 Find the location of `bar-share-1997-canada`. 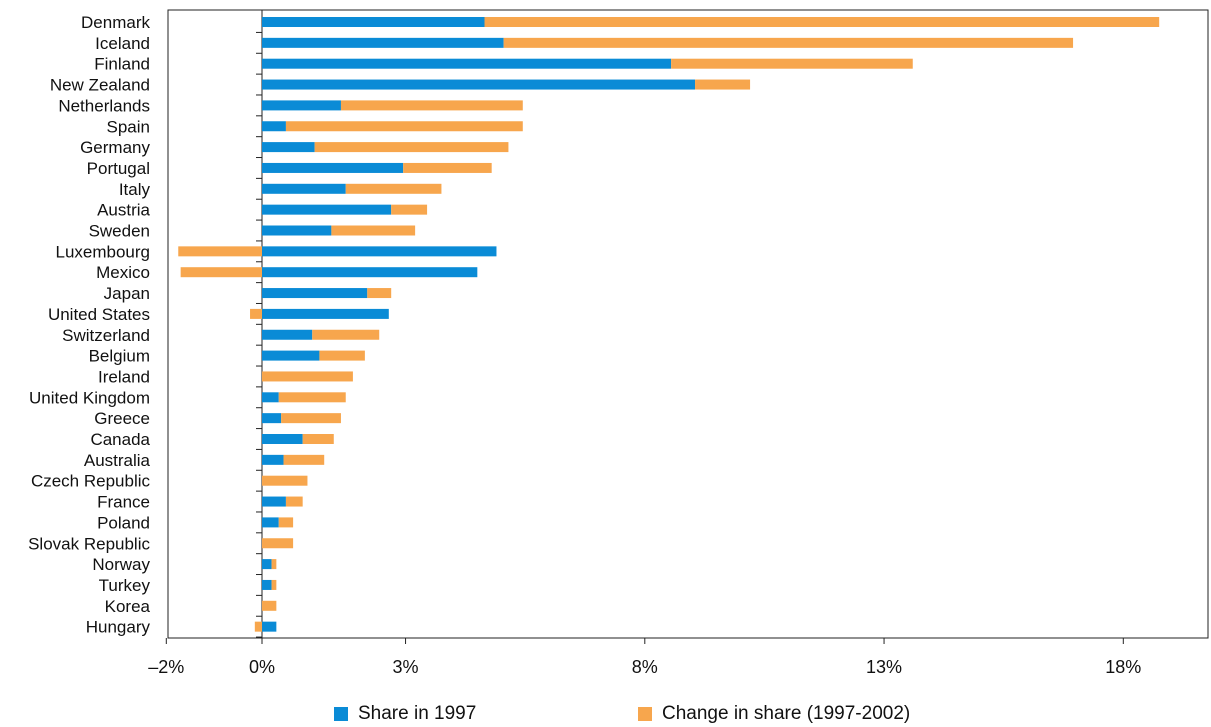

bar-share-1997-canada is located at coordinates (282, 439).